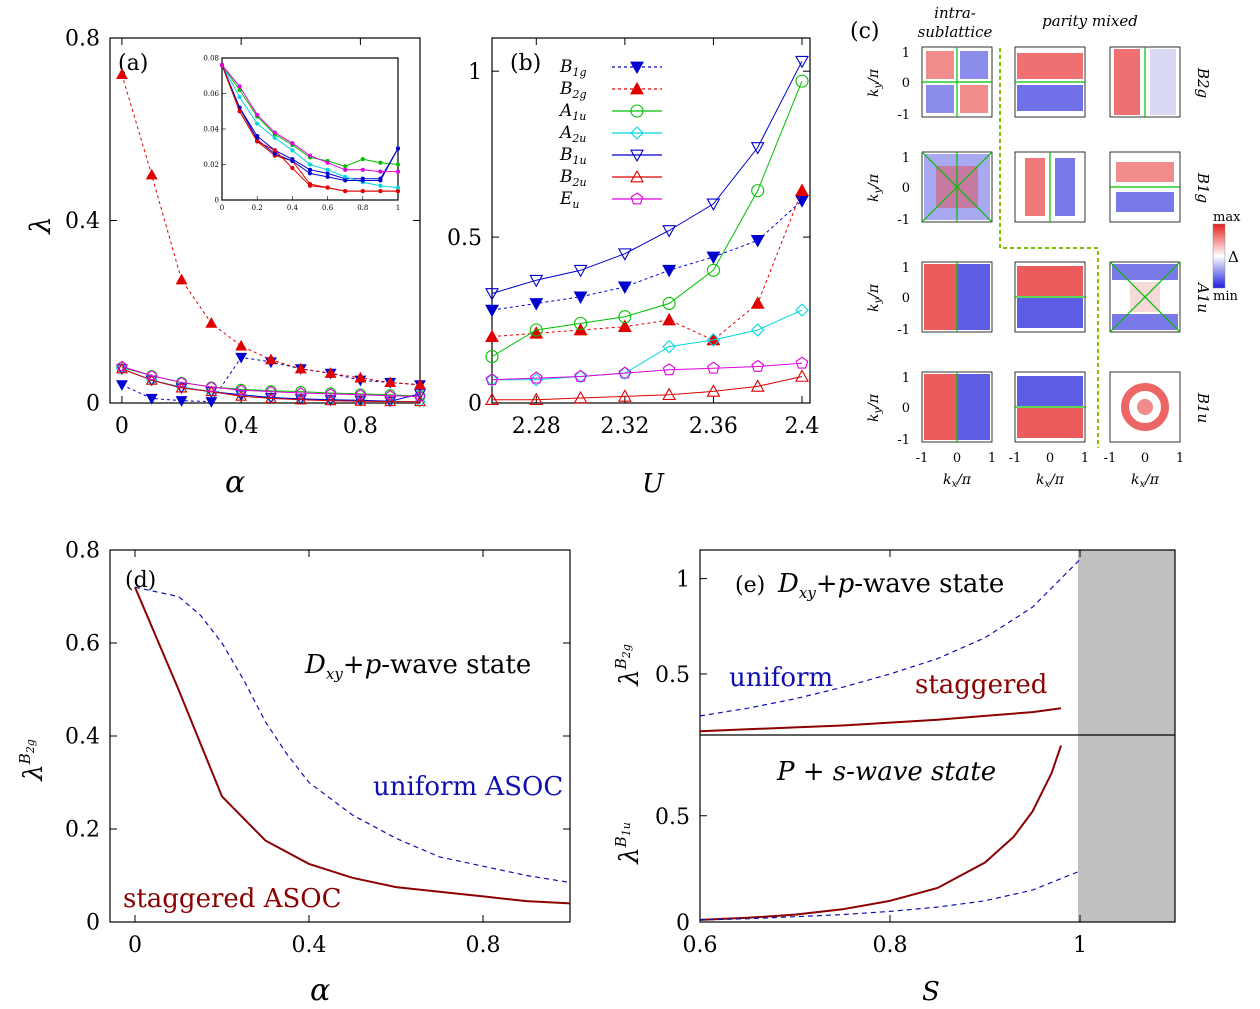 The width and height of the screenshot is (1260, 1009). What do you see at coordinates (270, 238) in the screenshot?
I see `panel-a-series` at bounding box center [270, 238].